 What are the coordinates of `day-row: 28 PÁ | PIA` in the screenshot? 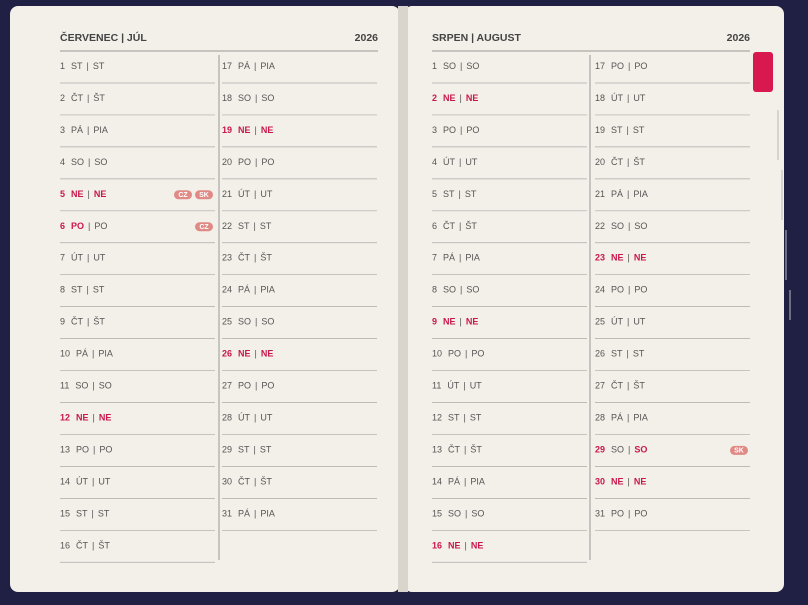 It's located at (621, 418).